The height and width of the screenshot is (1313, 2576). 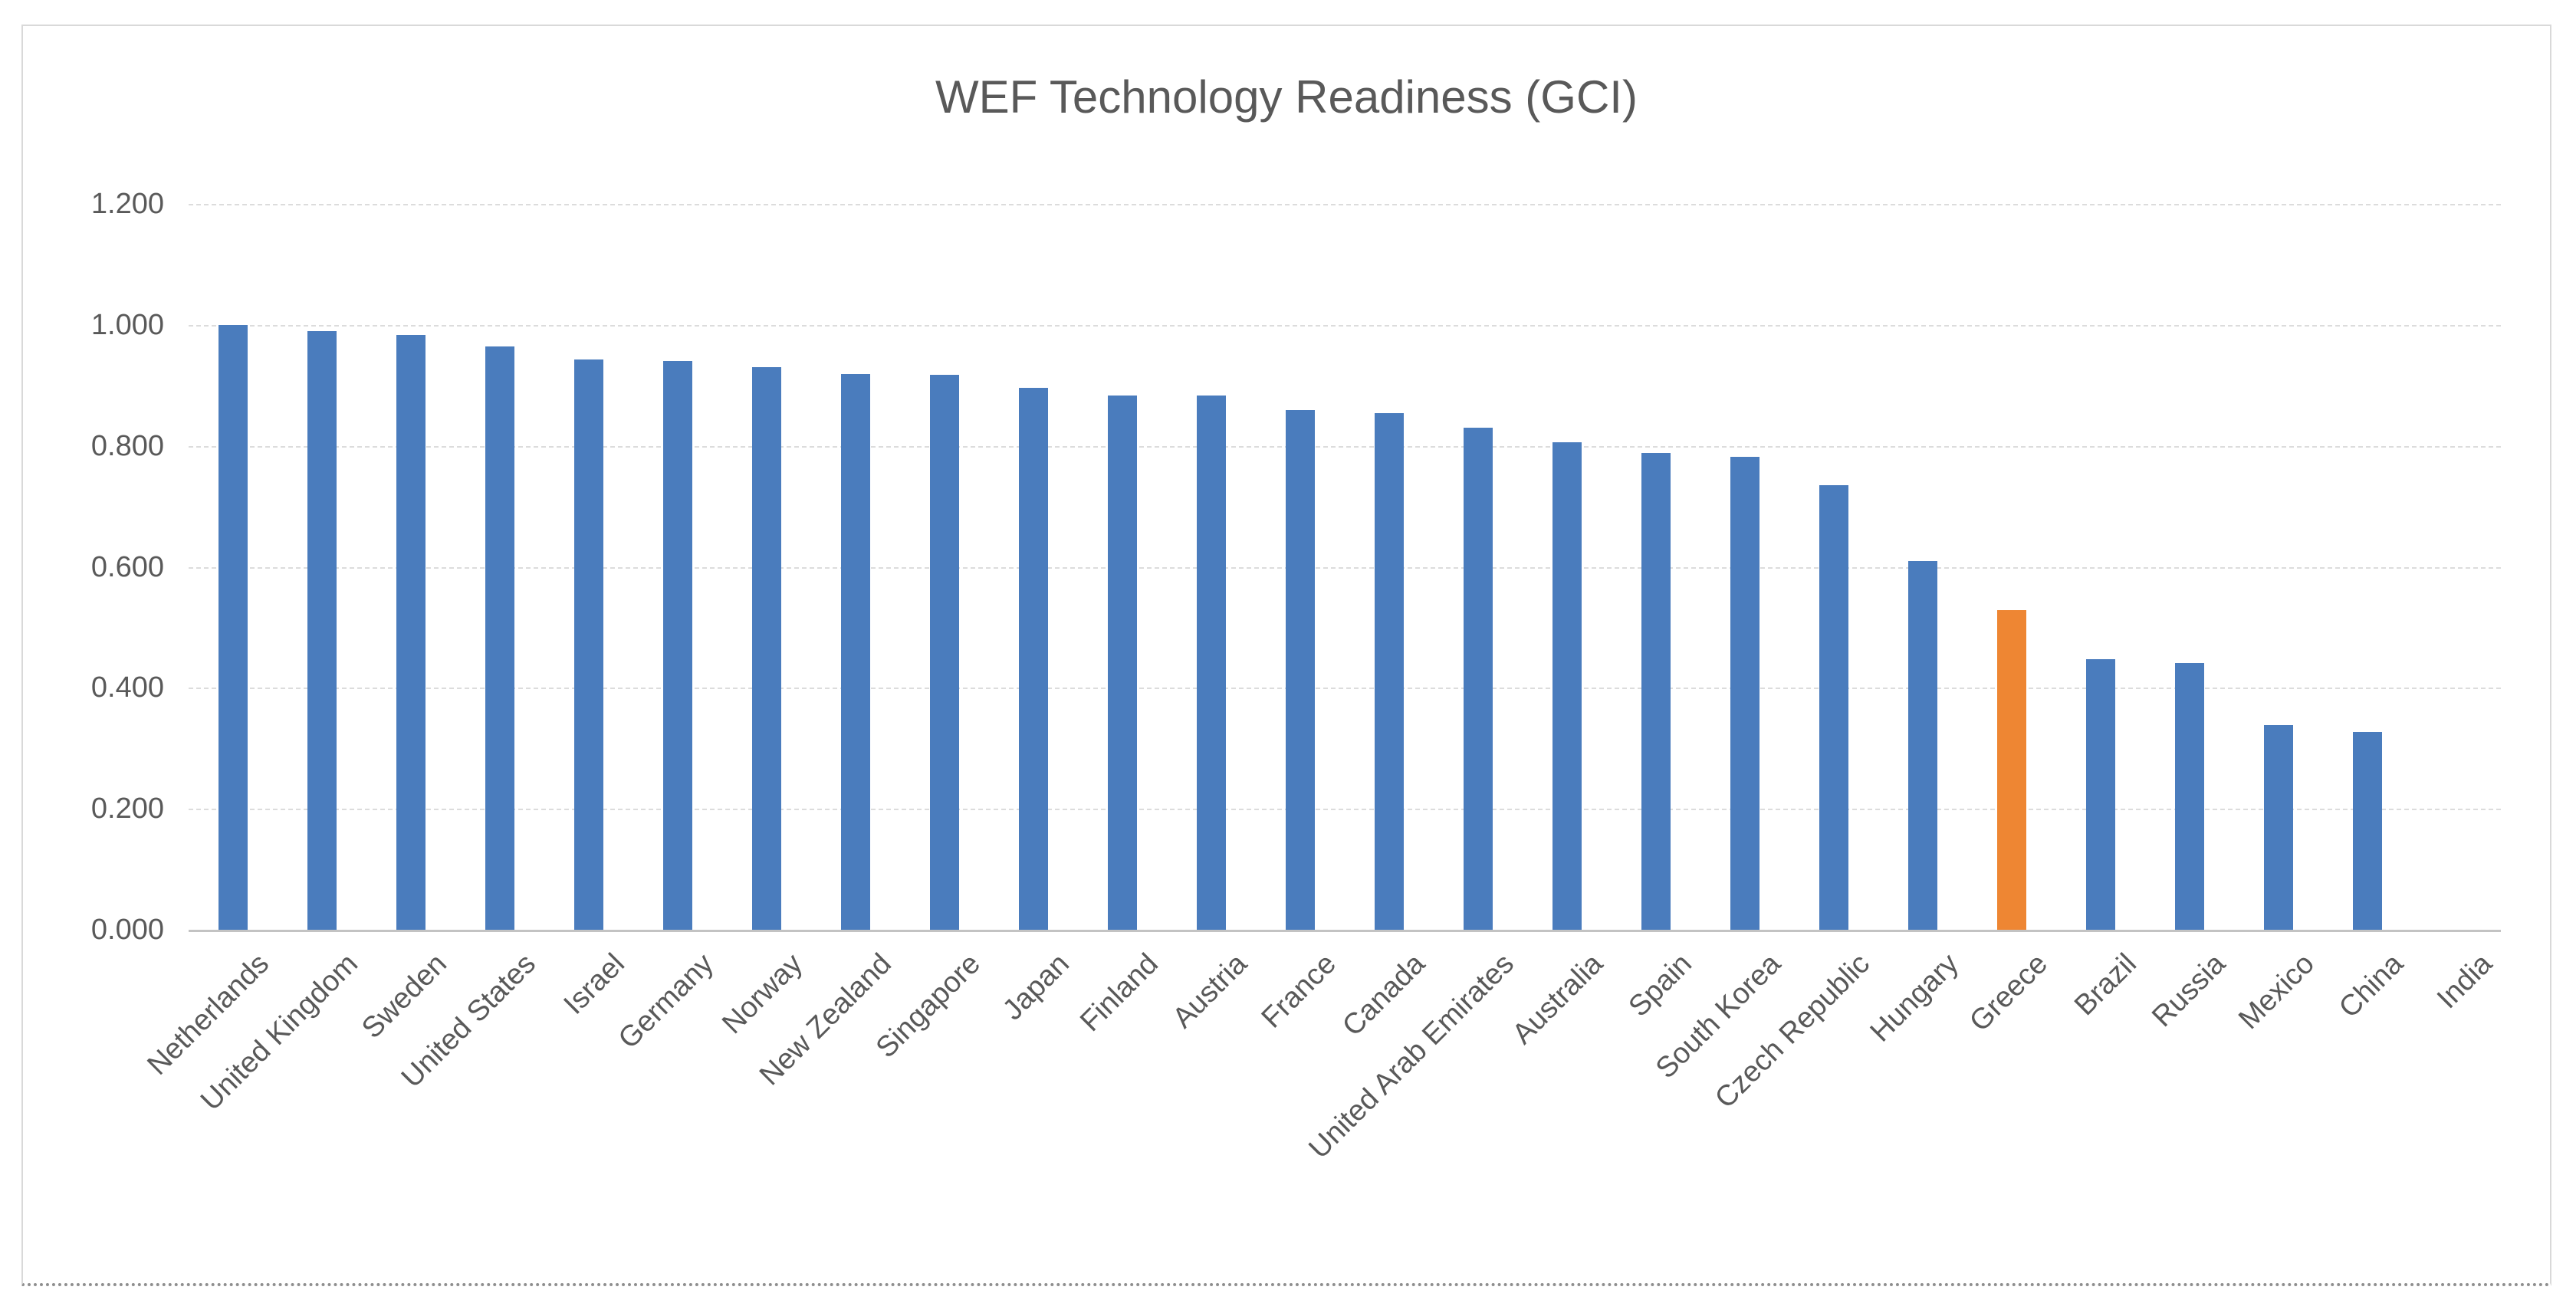 What do you see at coordinates (1123, 662) in the screenshot?
I see `bar-finland` at bounding box center [1123, 662].